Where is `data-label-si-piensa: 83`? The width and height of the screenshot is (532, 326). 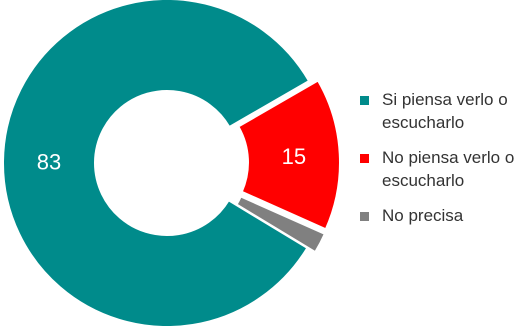 data-label-si-piensa: 83 is located at coordinates (49, 161).